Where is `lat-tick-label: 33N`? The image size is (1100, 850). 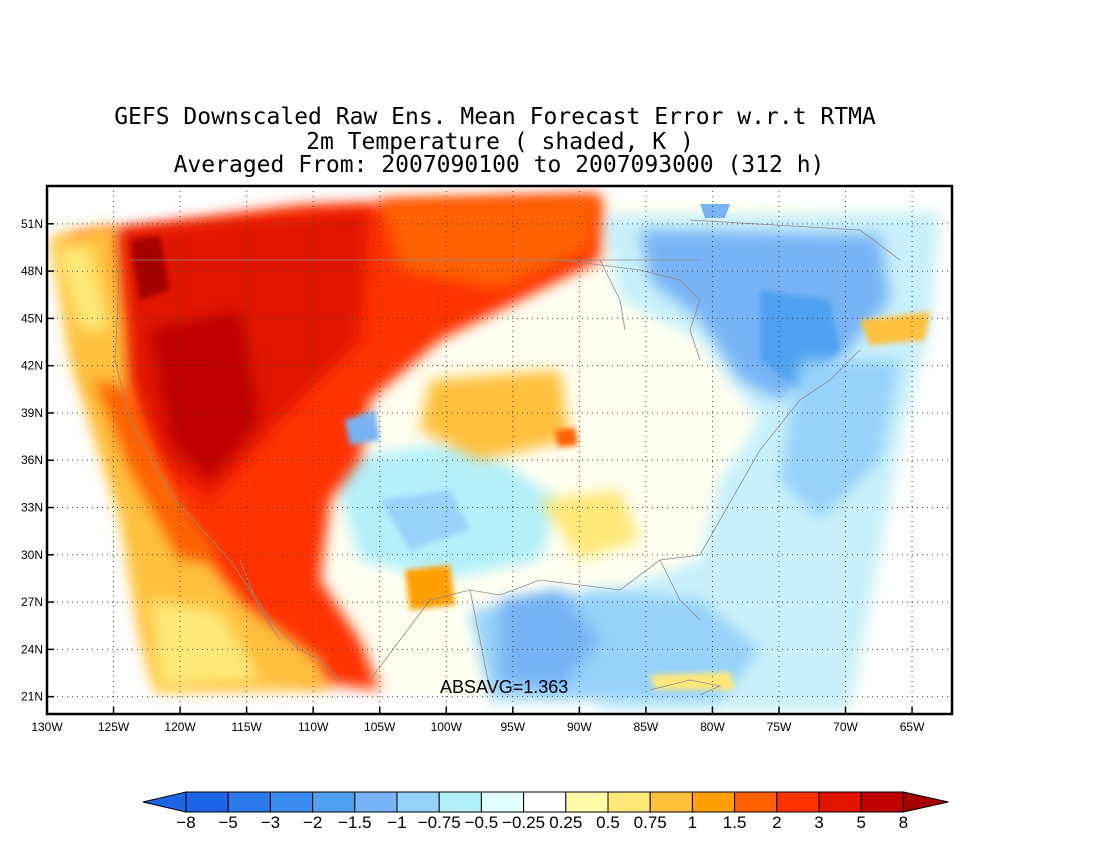 lat-tick-label: 33N is located at coordinates (32, 508).